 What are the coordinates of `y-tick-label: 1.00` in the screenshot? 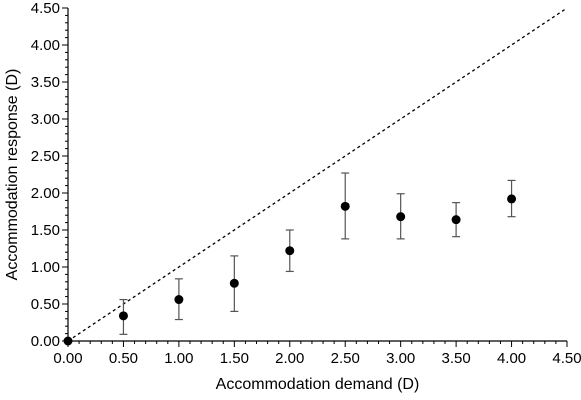 It's located at (45, 267).